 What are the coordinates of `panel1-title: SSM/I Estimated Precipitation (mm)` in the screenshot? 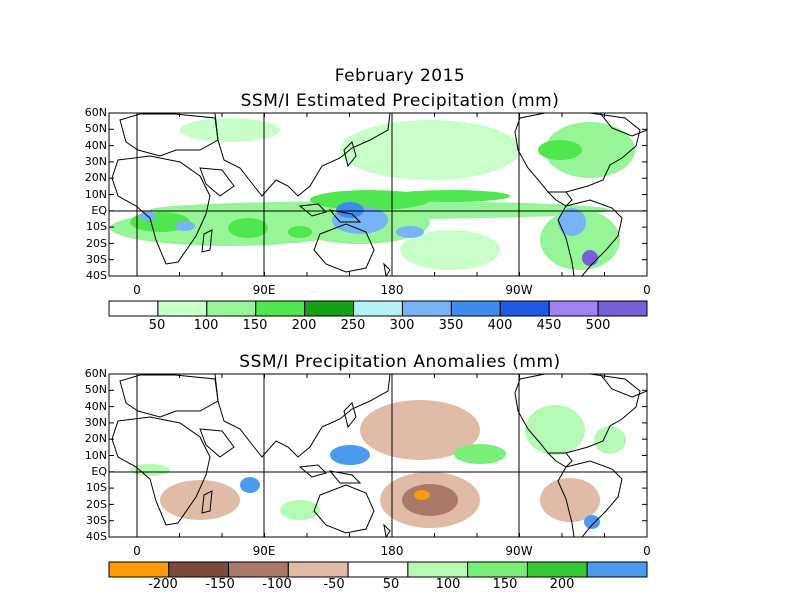 It's located at (400, 101).